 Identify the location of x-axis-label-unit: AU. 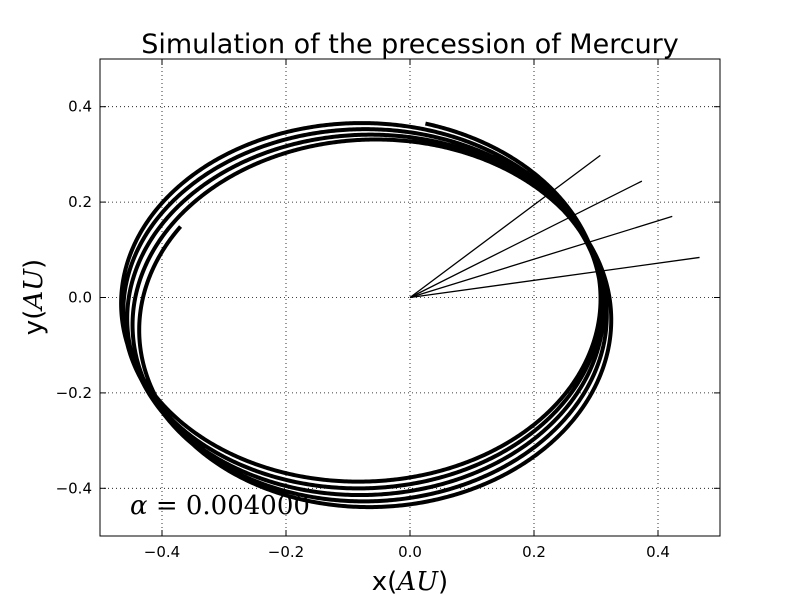
(417, 581).